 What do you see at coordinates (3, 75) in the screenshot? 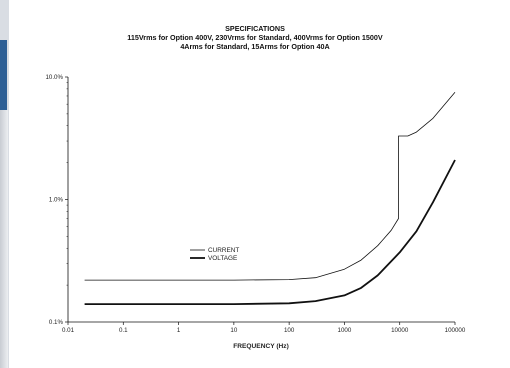
I see `window-left-accent` at bounding box center [3, 75].